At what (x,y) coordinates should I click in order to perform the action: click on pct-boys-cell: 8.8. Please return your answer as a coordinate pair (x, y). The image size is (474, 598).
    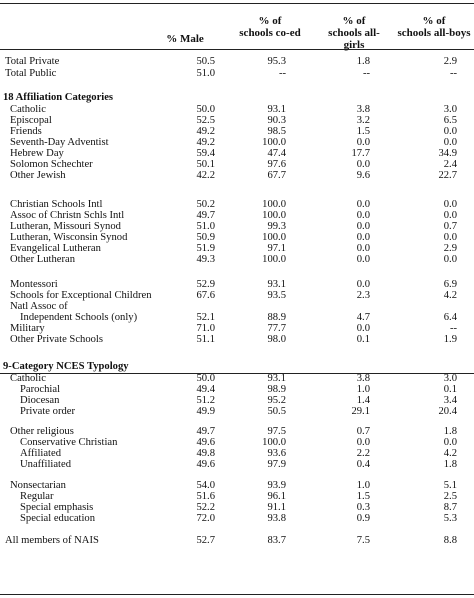
    Looking at the image, I should click on (450, 540).